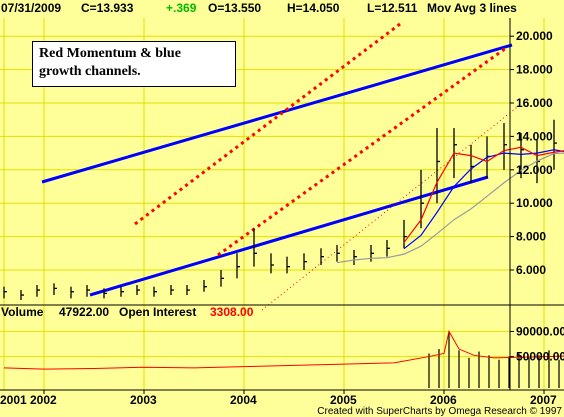 Image resolution: width=564 pixels, height=417 pixels. Describe the element at coordinates (534, 103) in the screenshot. I see `price-tick-label: 16.000` at that location.